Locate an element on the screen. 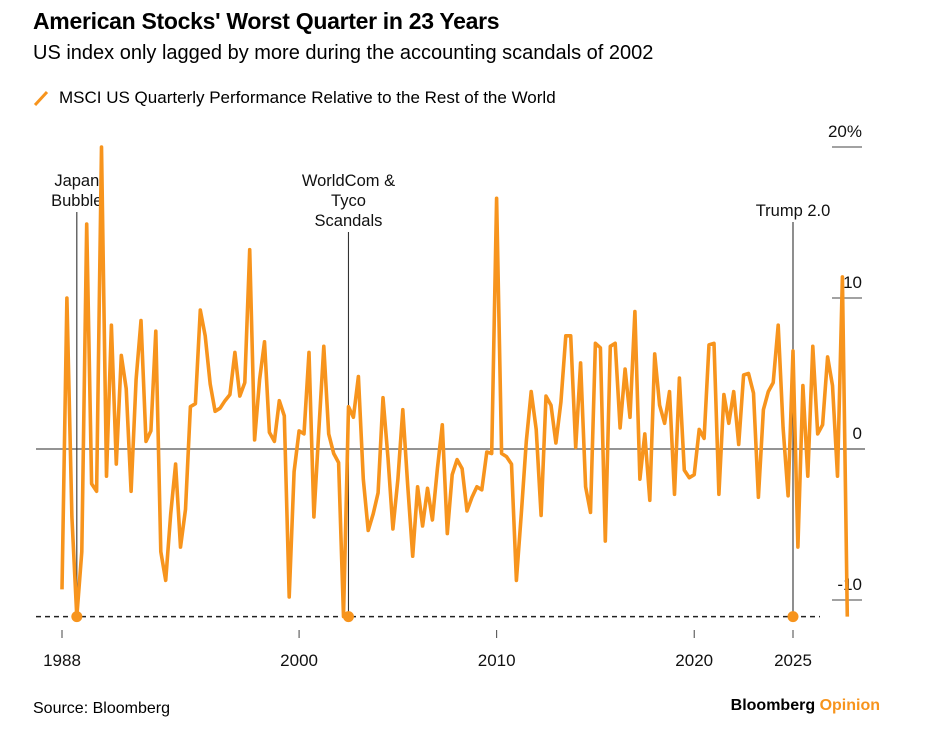 Image resolution: width=928 pixels, height=734 pixels. y-tick-label: 20% is located at coordinates (845, 131).